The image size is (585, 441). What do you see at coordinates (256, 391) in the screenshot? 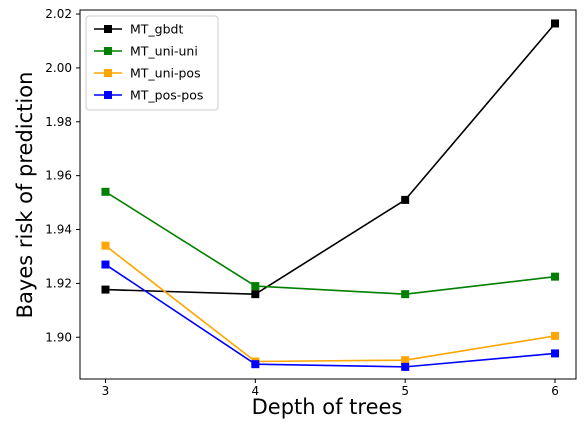
I see `x-tick-label: 4` at bounding box center [256, 391].